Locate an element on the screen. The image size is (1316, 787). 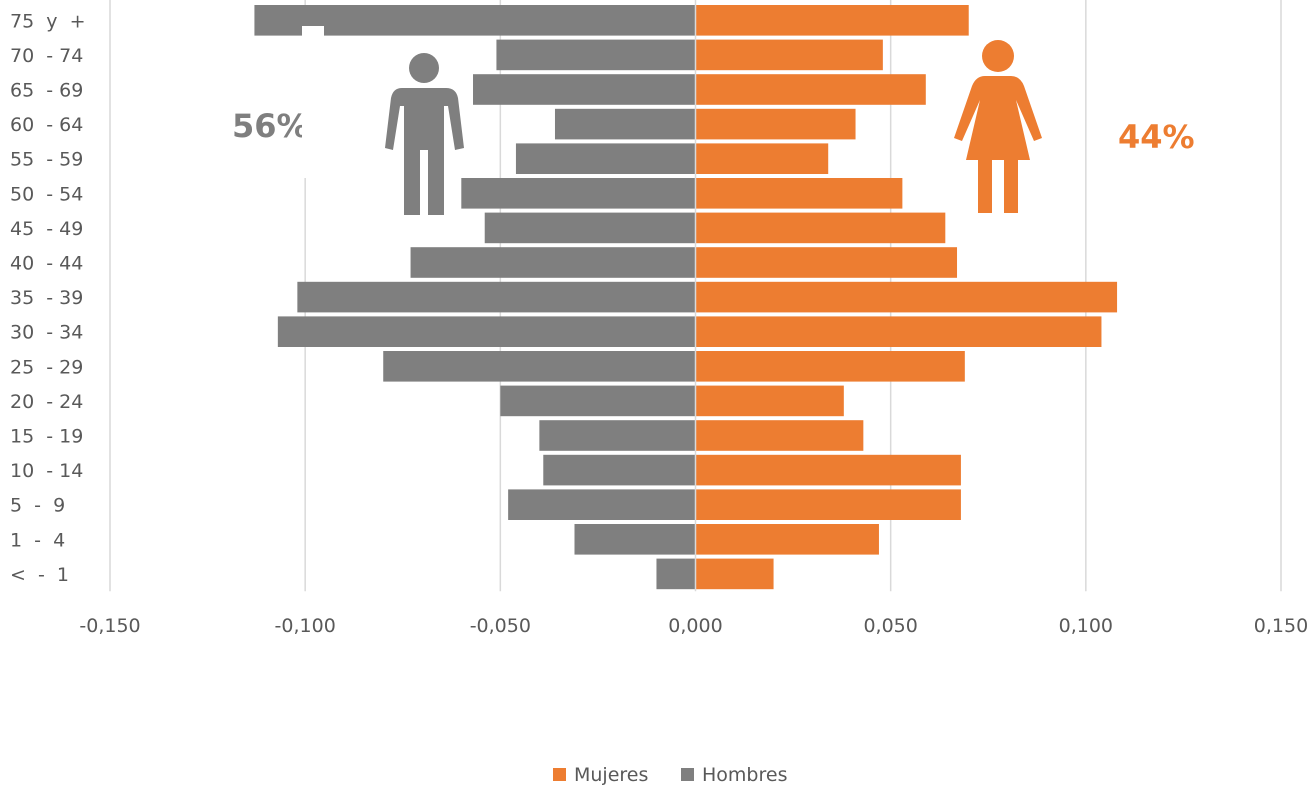
legend-swatch-mujeres is located at coordinates (559, 774).